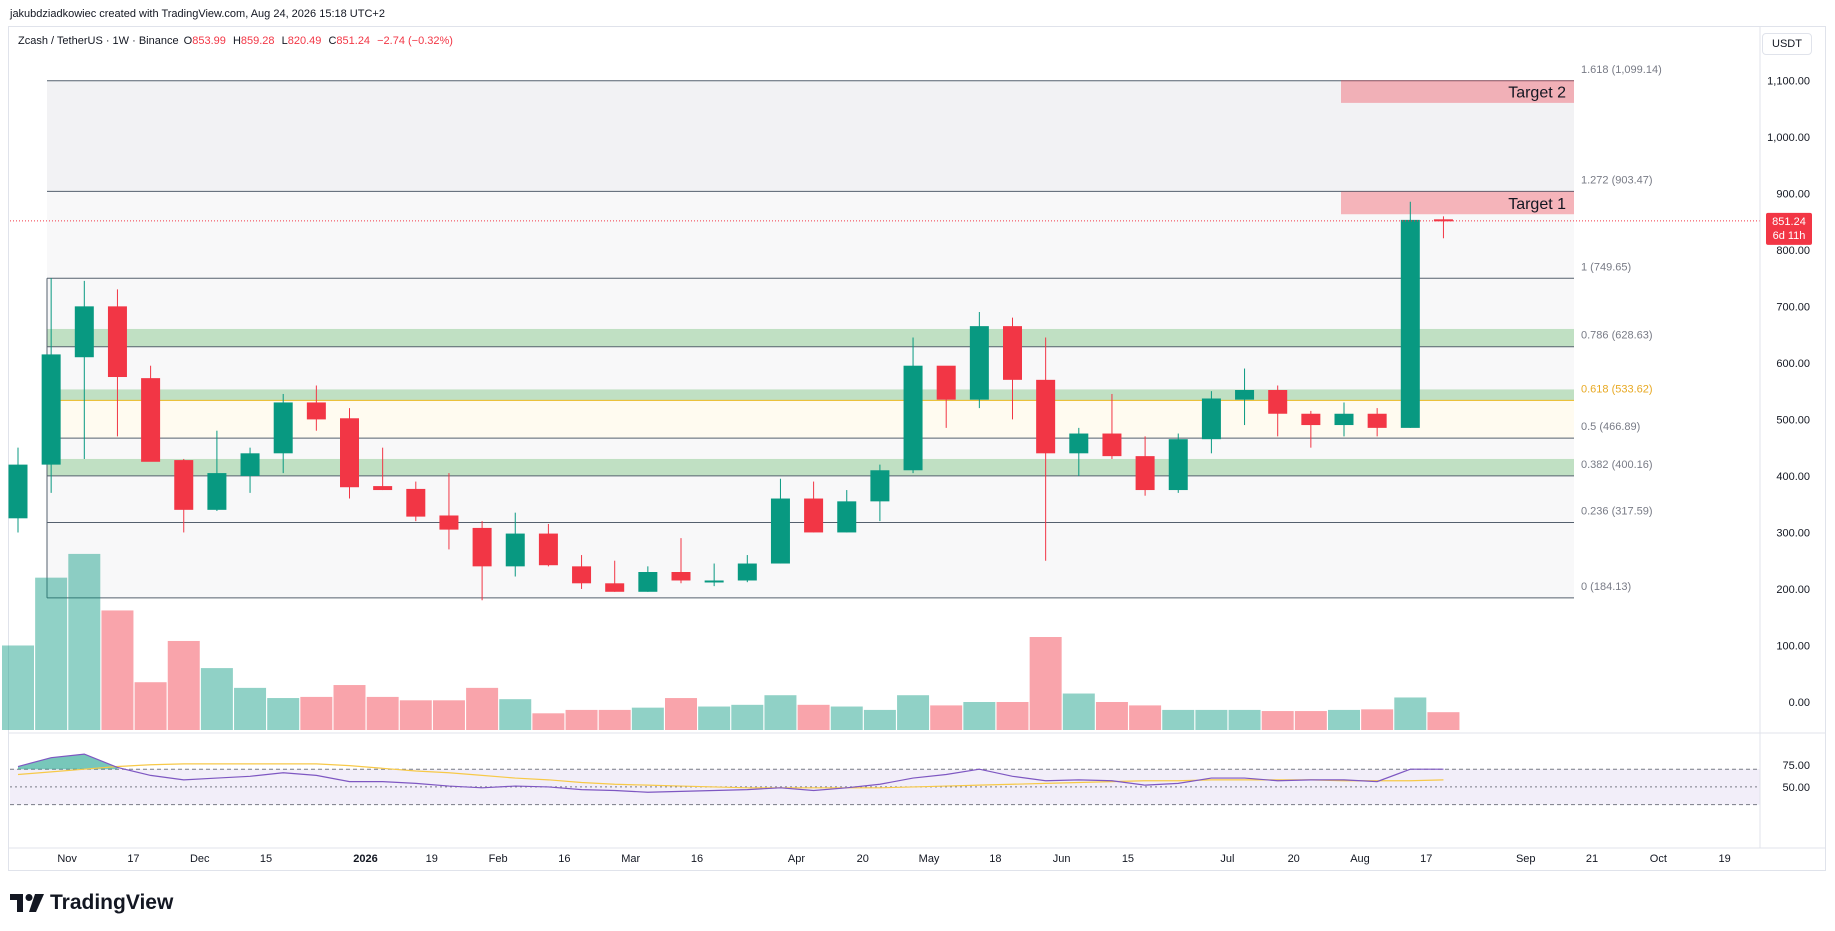 This screenshot has height=931, width=1835. What do you see at coordinates (730, 776) in the screenshot?
I see `rsi-ma-line` at bounding box center [730, 776].